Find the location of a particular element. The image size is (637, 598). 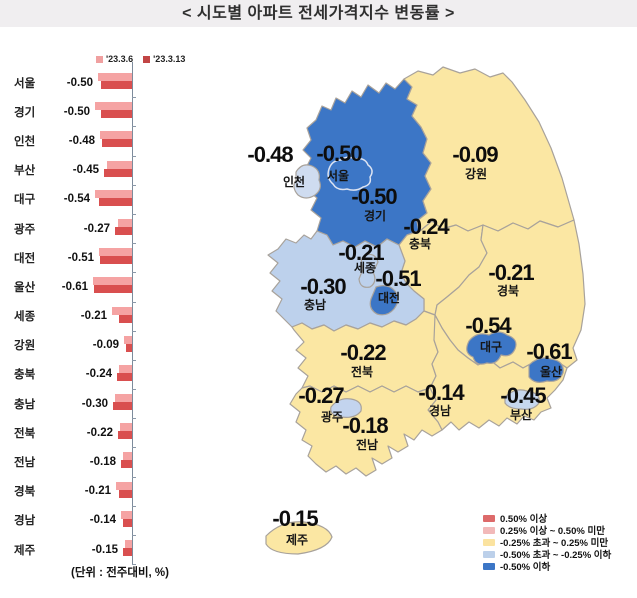

chart-row-대구: 대구 -0.54 is located at coordinates (94, 200).